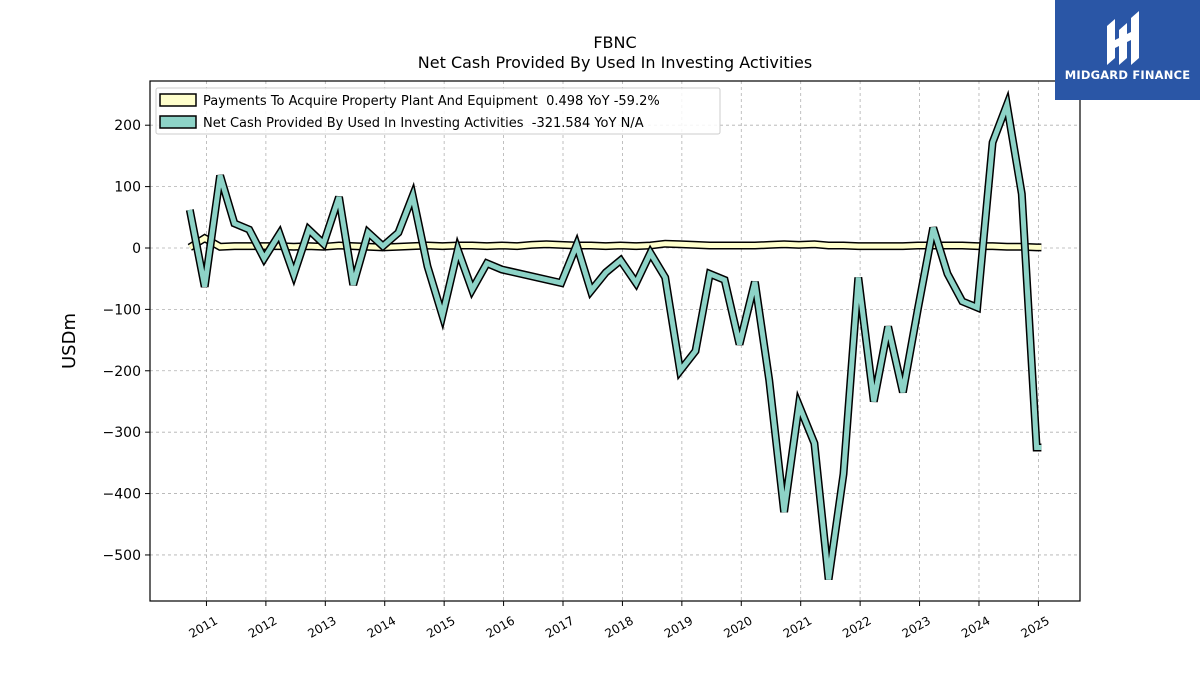 Image resolution: width=1200 pixels, height=675 pixels. Describe the element at coordinates (178, 122) in the screenshot. I see `legend-swatch-net-cash` at that location.